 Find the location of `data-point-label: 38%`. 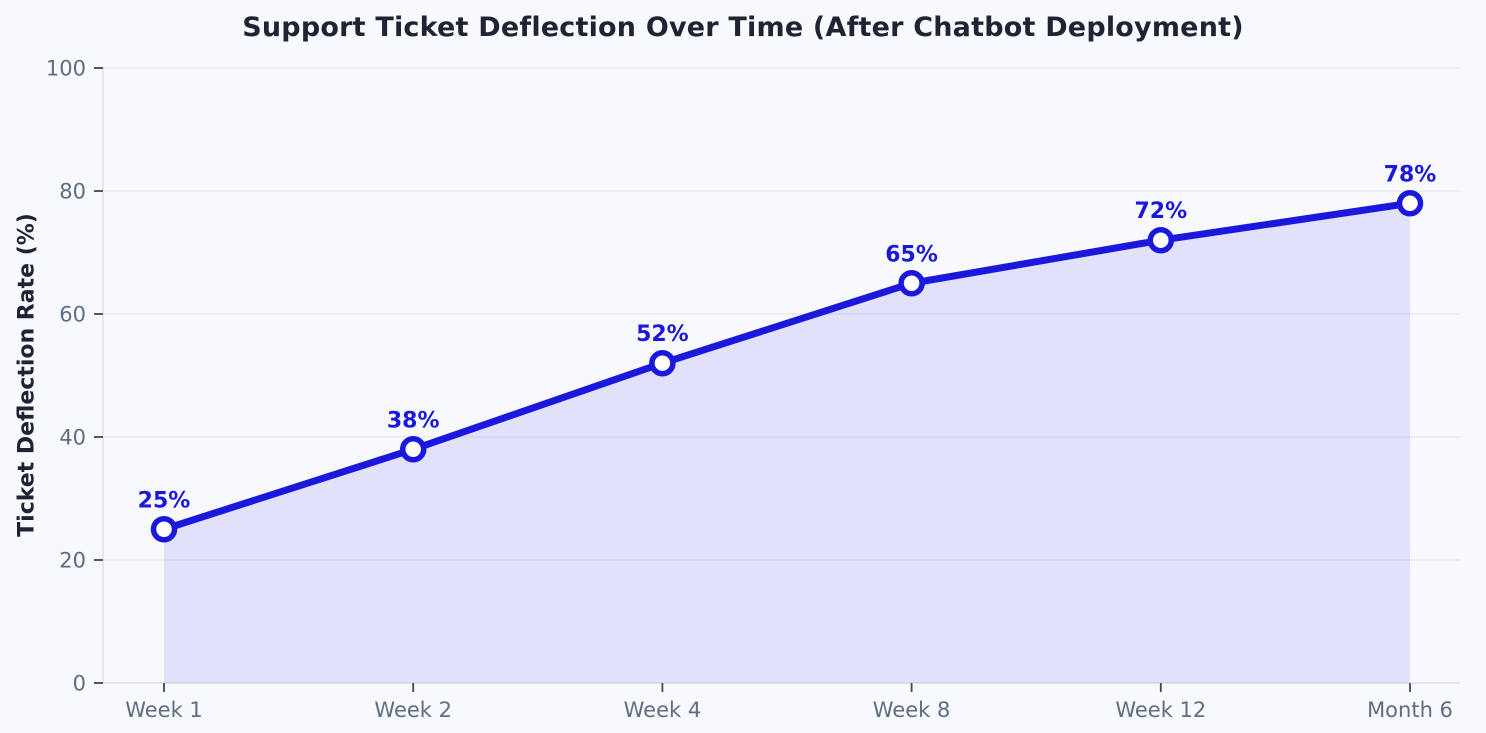

data-point-label: 38% is located at coordinates (413, 420).